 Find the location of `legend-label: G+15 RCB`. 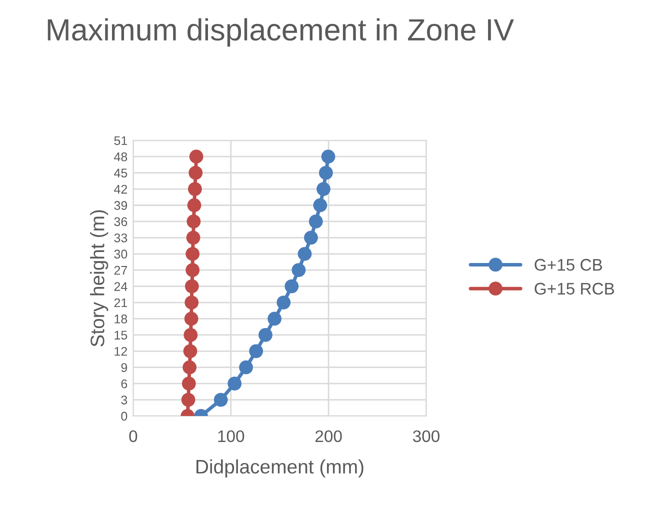

legend-label: G+15 RCB is located at coordinates (574, 288).